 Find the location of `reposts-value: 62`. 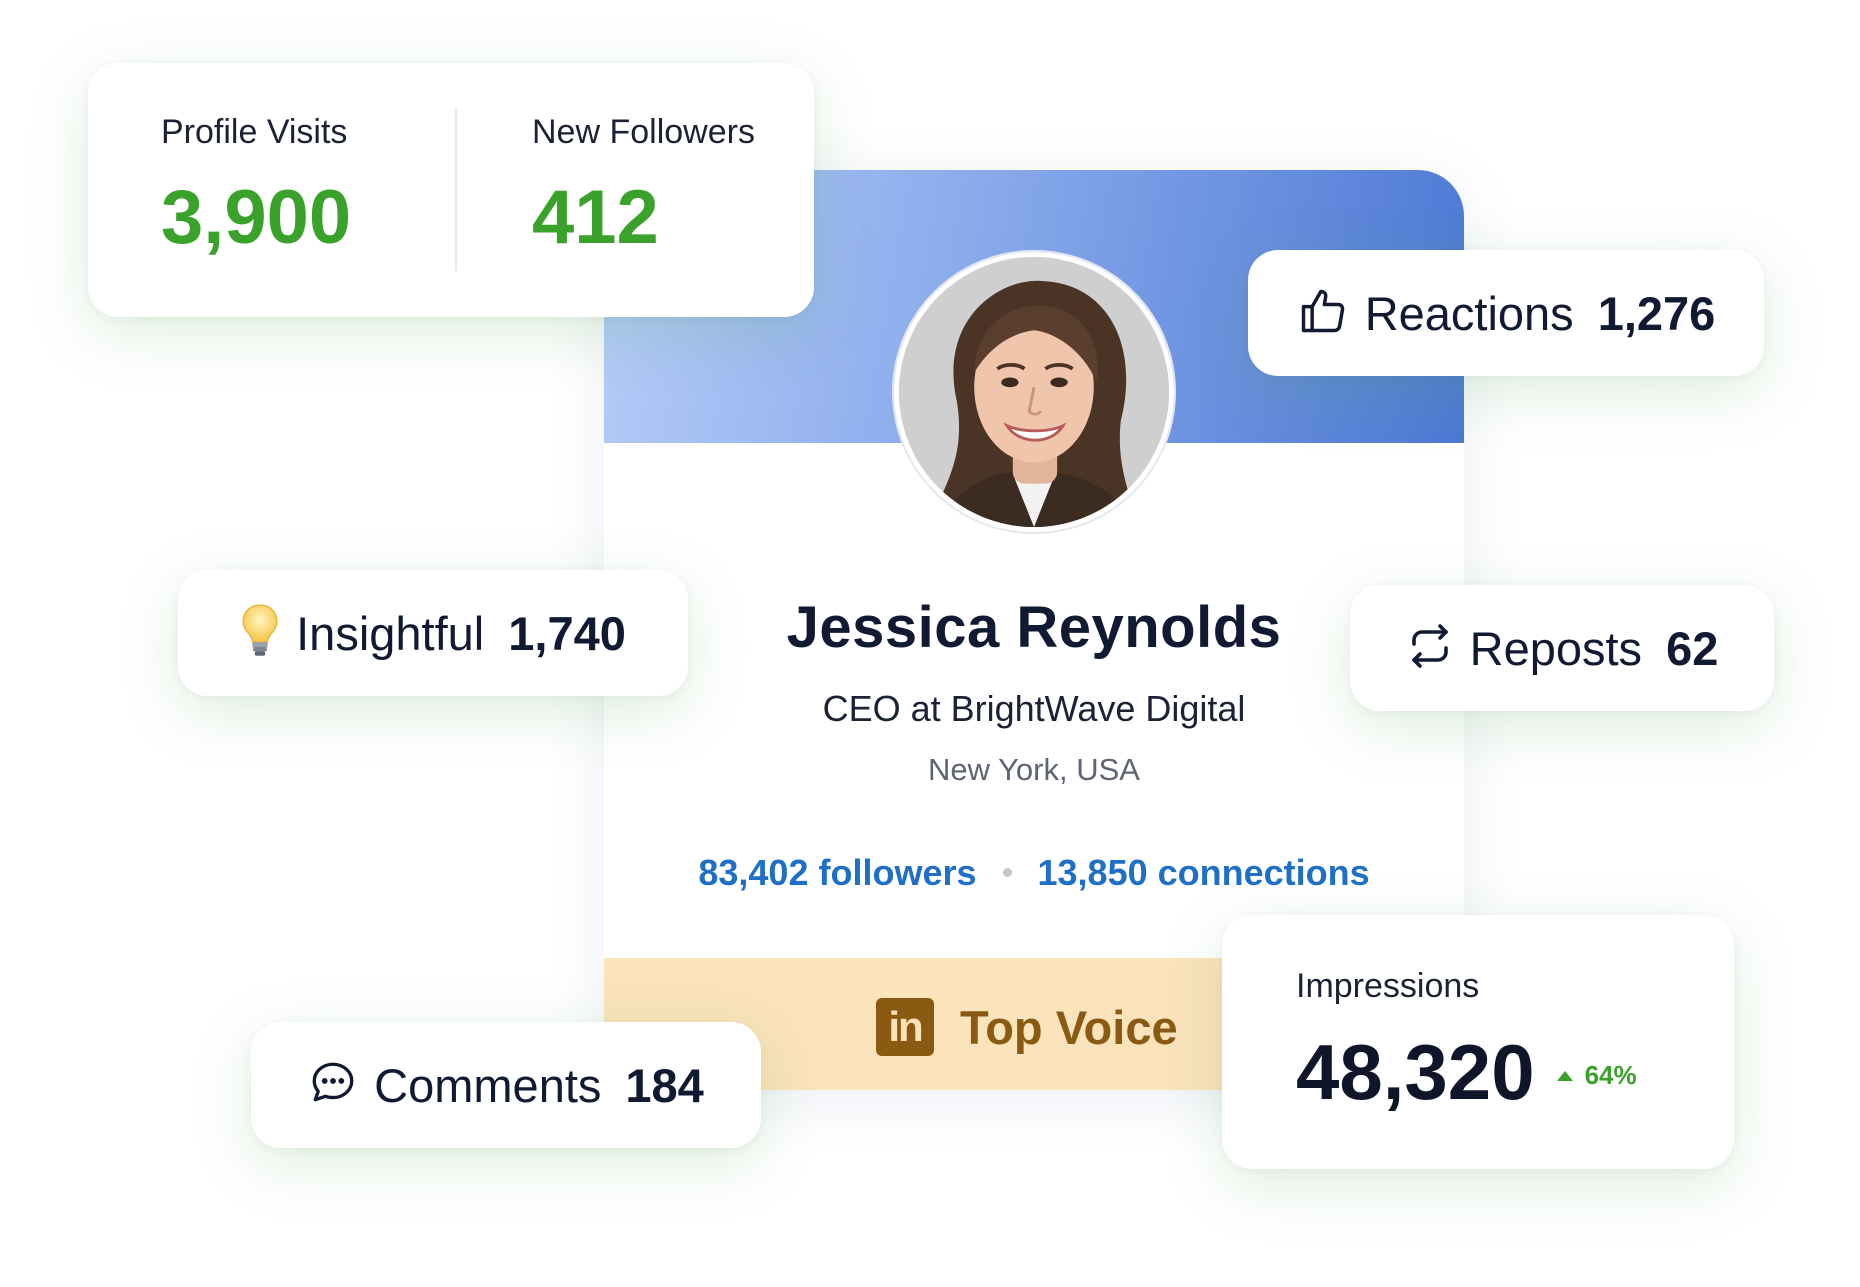

reposts-value: 62 is located at coordinates (1692, 648).